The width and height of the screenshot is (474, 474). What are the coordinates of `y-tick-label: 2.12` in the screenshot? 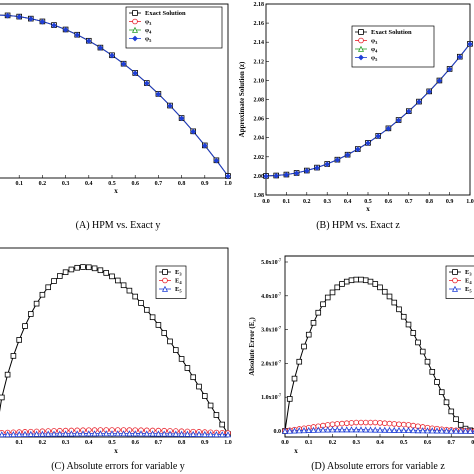 It's located at (259, 62).